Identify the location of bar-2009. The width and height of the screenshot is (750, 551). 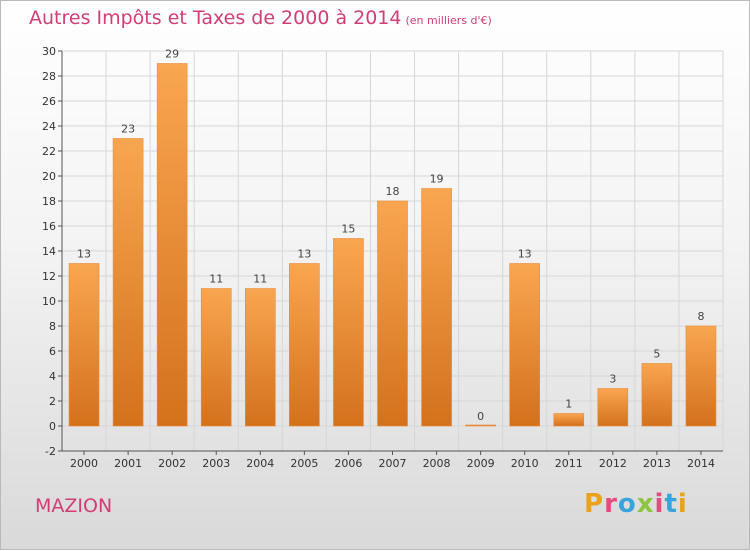
(480, 425).